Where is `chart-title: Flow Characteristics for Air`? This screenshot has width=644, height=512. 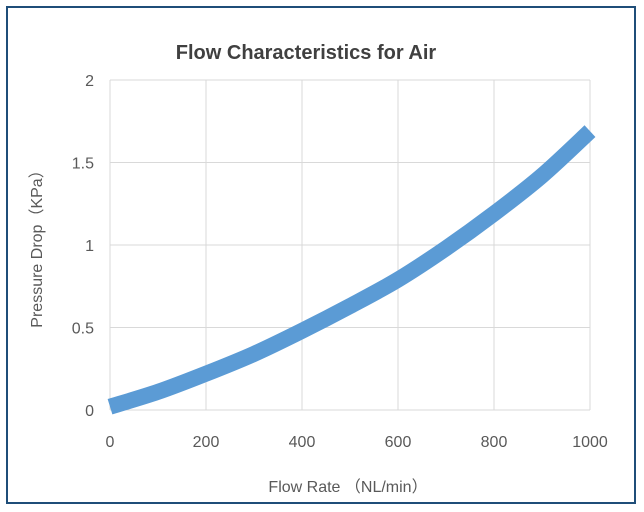 chart-title: Flow Characteristics for Air is located at coordinates (306, 53).